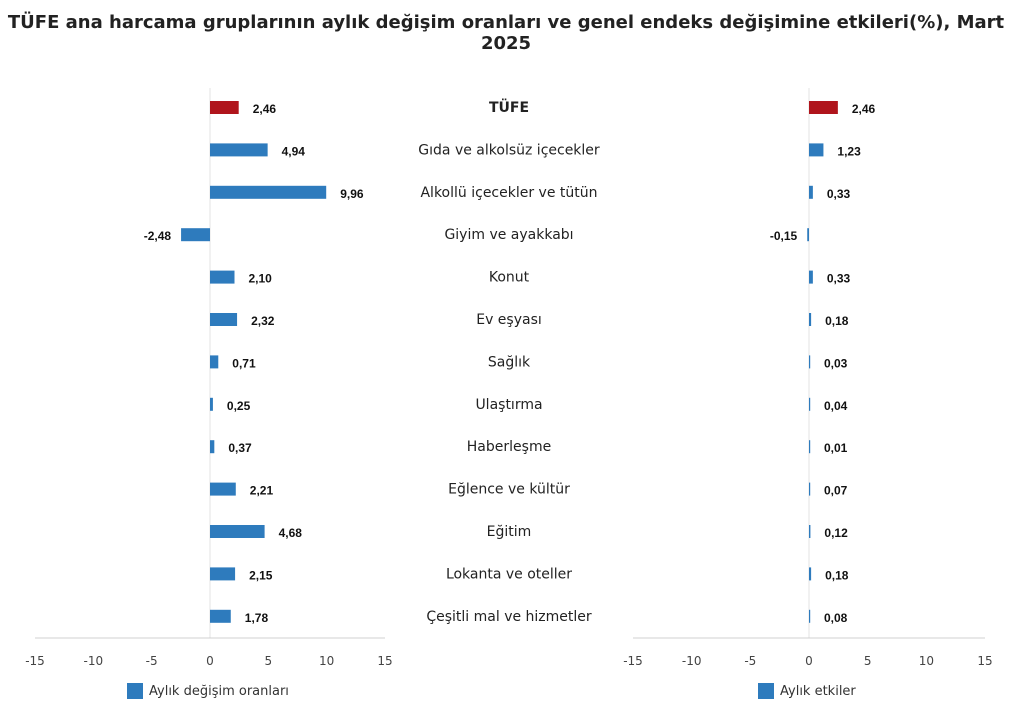  What do you see at coordinates (836, 363) in the screenshot?
I see `data-label: 0,03` at bounding box center [836, 363].